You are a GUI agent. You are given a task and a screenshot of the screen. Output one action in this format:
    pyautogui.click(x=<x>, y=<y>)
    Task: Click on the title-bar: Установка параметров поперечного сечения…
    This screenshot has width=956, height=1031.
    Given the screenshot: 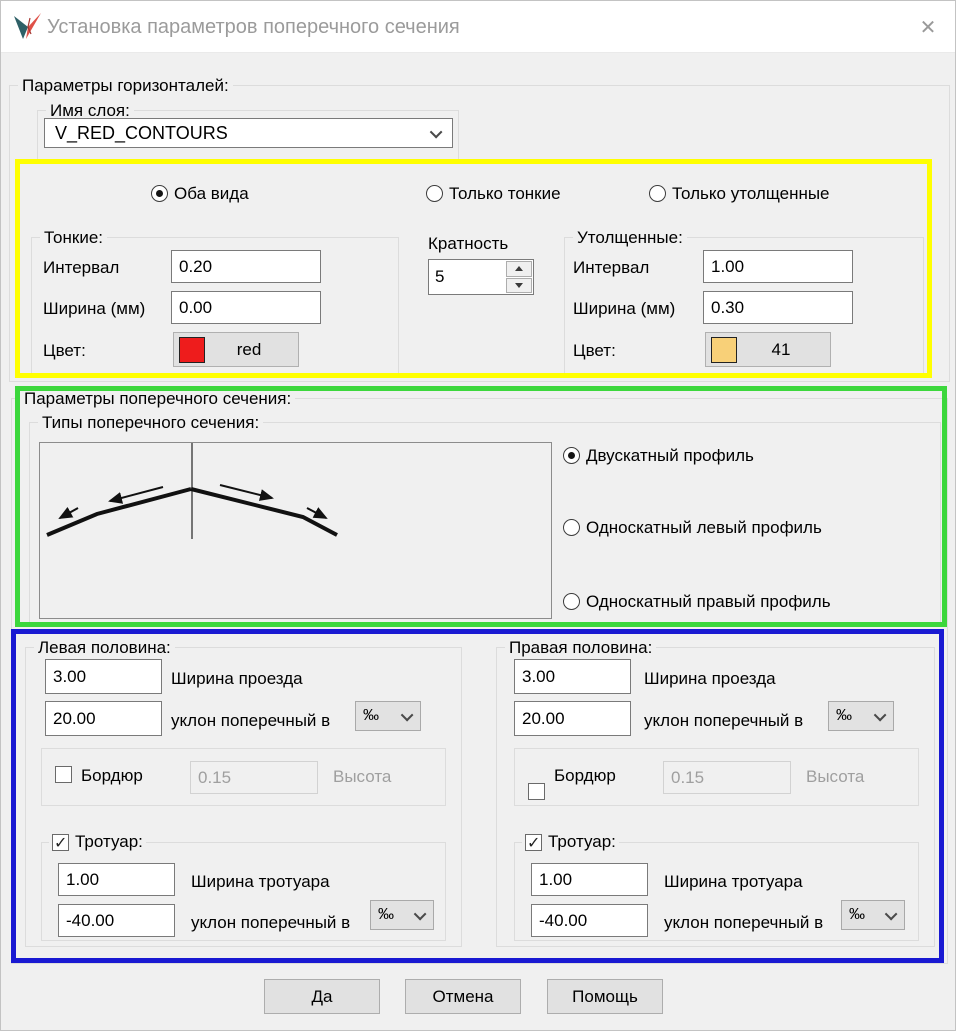 What is the action you would take?
    pyautogui.click(x=478, y=27)
    